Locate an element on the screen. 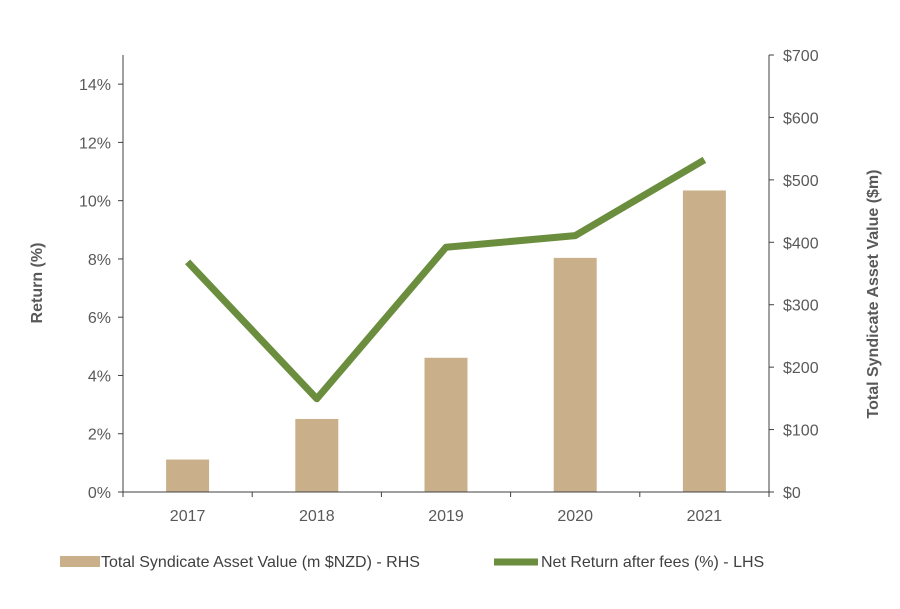  x-axis-ticks: 2017 2018 2019 2020 2021 is located at coordinates (446, 508).